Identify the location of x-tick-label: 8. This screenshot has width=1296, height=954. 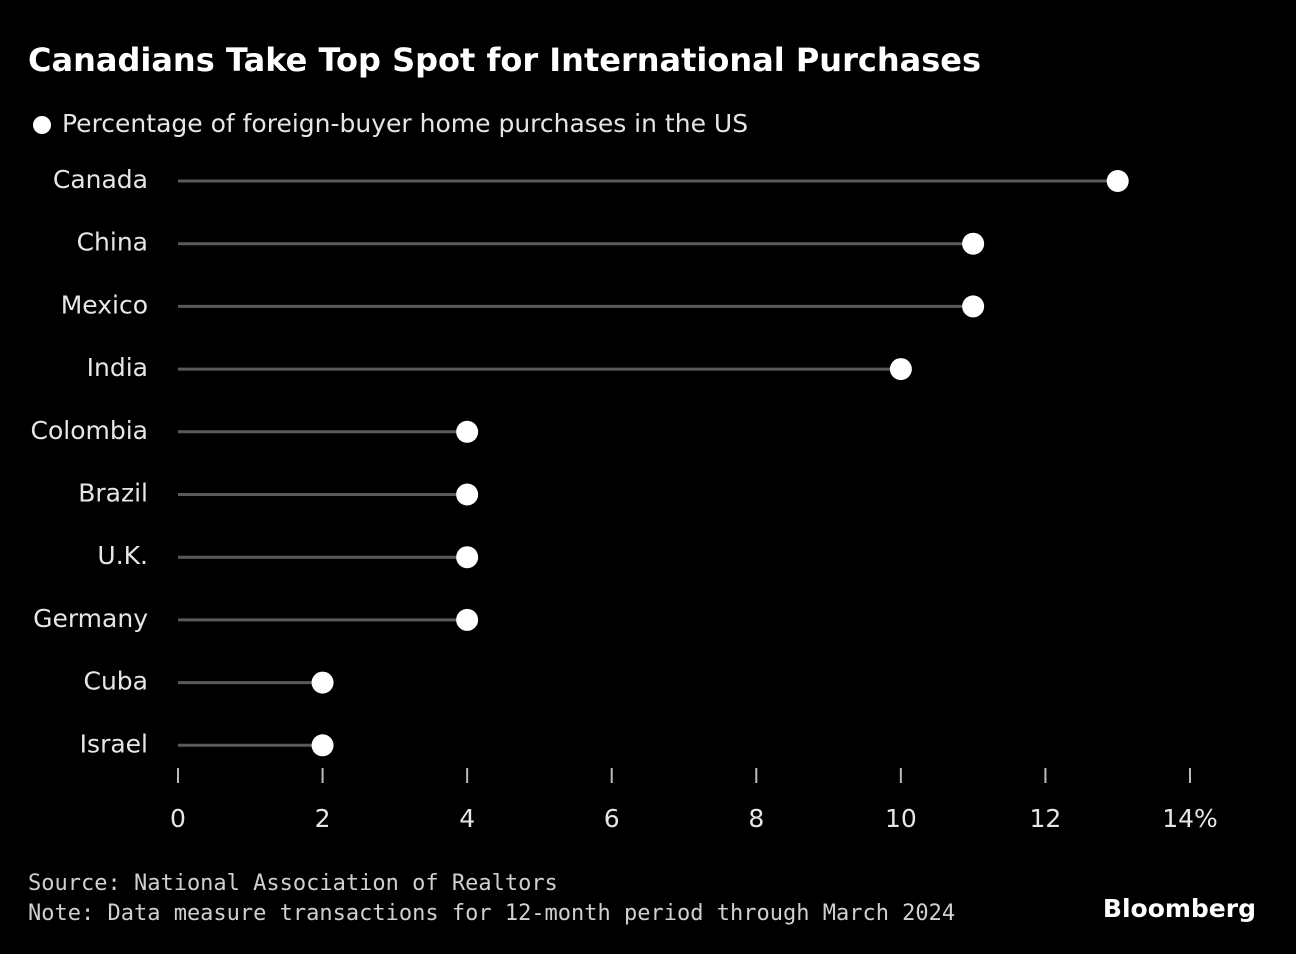
(756, 818).